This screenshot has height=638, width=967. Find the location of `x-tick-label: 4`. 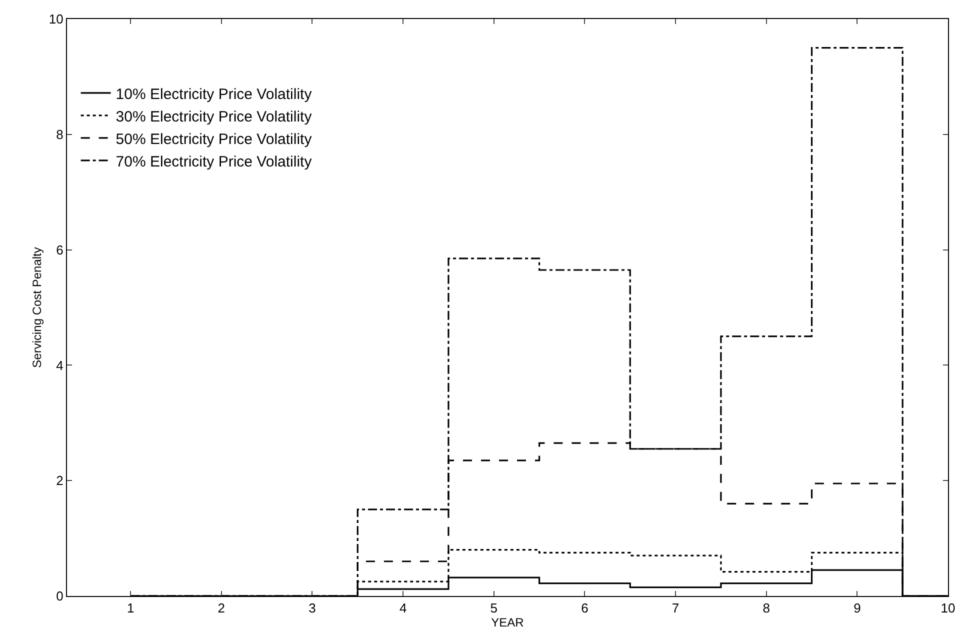

x-tick-label: 4 is located at coordinates (403, 608).